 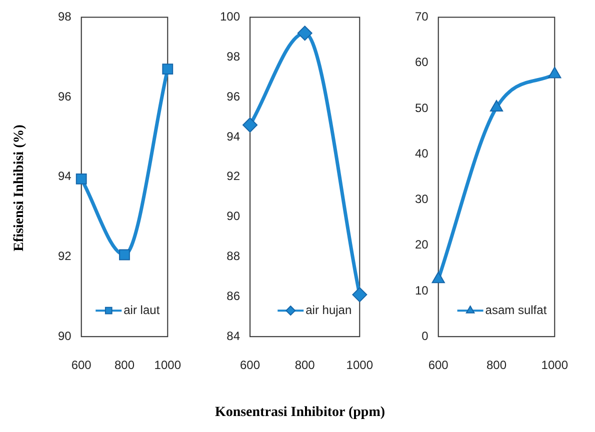 I want to click on y-tick-label: 0, so click(x=425, y=335).